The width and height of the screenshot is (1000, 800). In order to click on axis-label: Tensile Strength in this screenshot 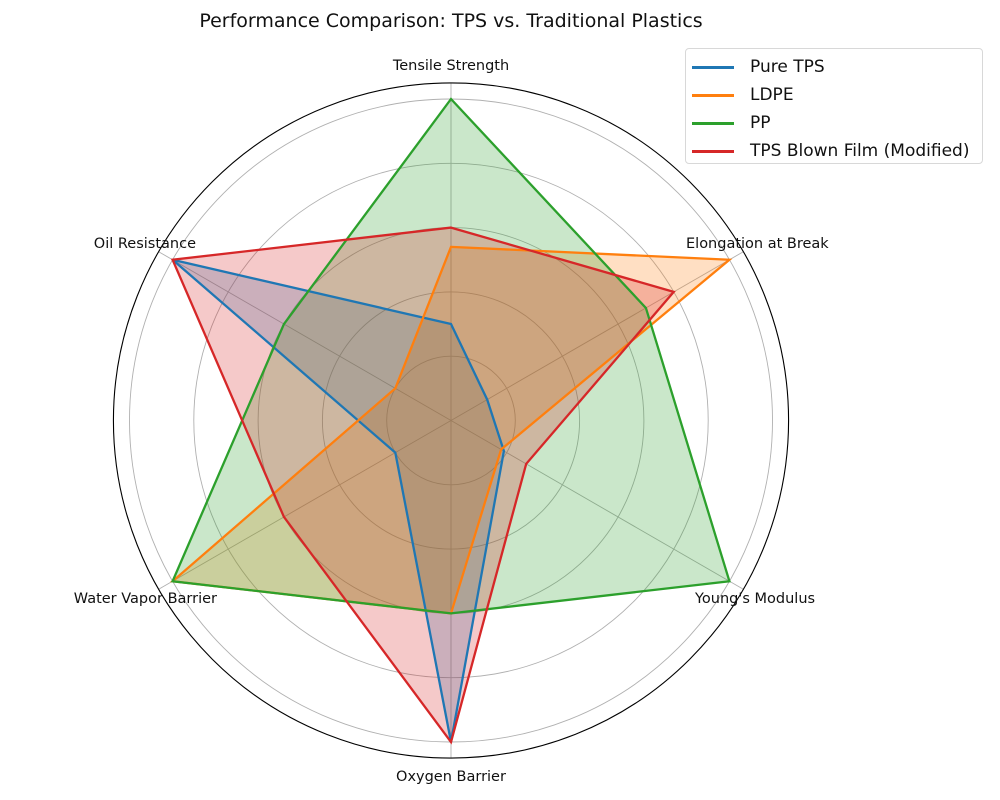, I will do `click(450, 66)`.